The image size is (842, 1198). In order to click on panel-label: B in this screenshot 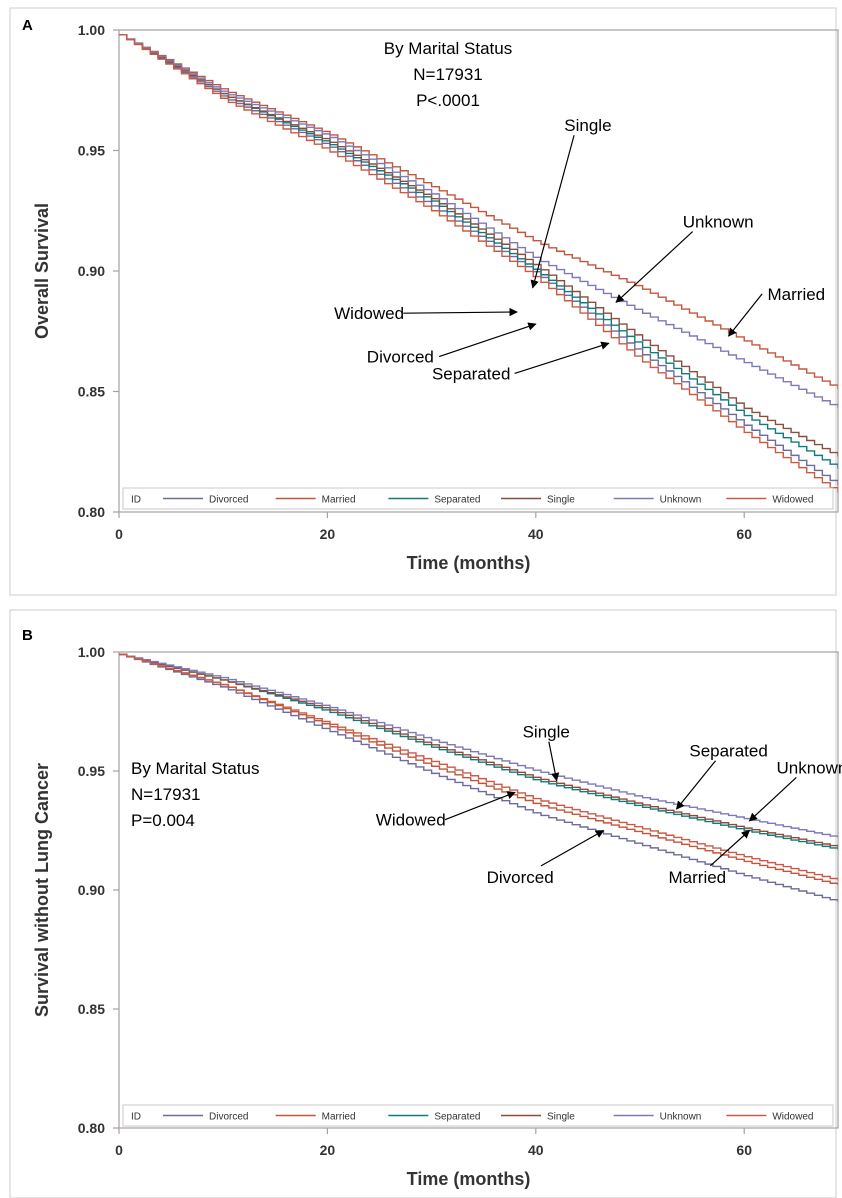, I will do `click(27, 635)`.